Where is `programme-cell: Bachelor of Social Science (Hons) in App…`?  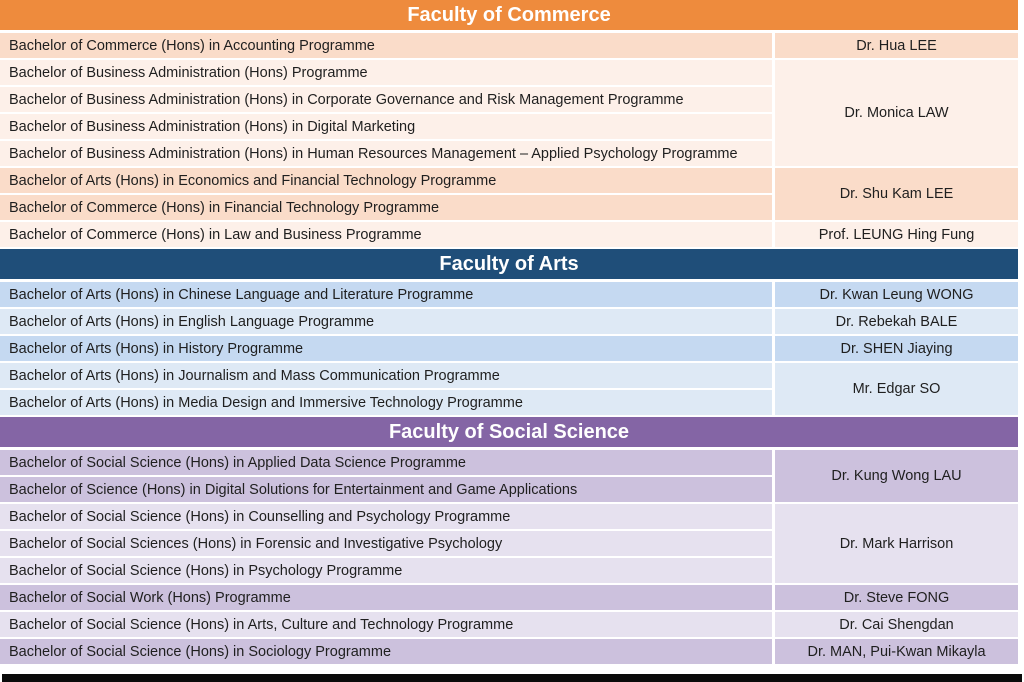
programme-cell: Bachelor of Social Science (Hons) in App… is located at coordinates (387, 463).